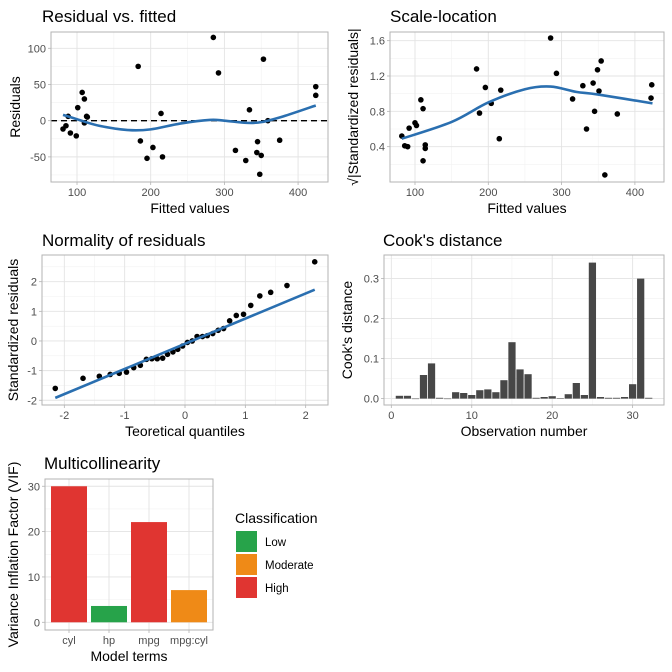 The image size is (672, 672). I want to click on y-tick-label: 10, so click(34, 578).